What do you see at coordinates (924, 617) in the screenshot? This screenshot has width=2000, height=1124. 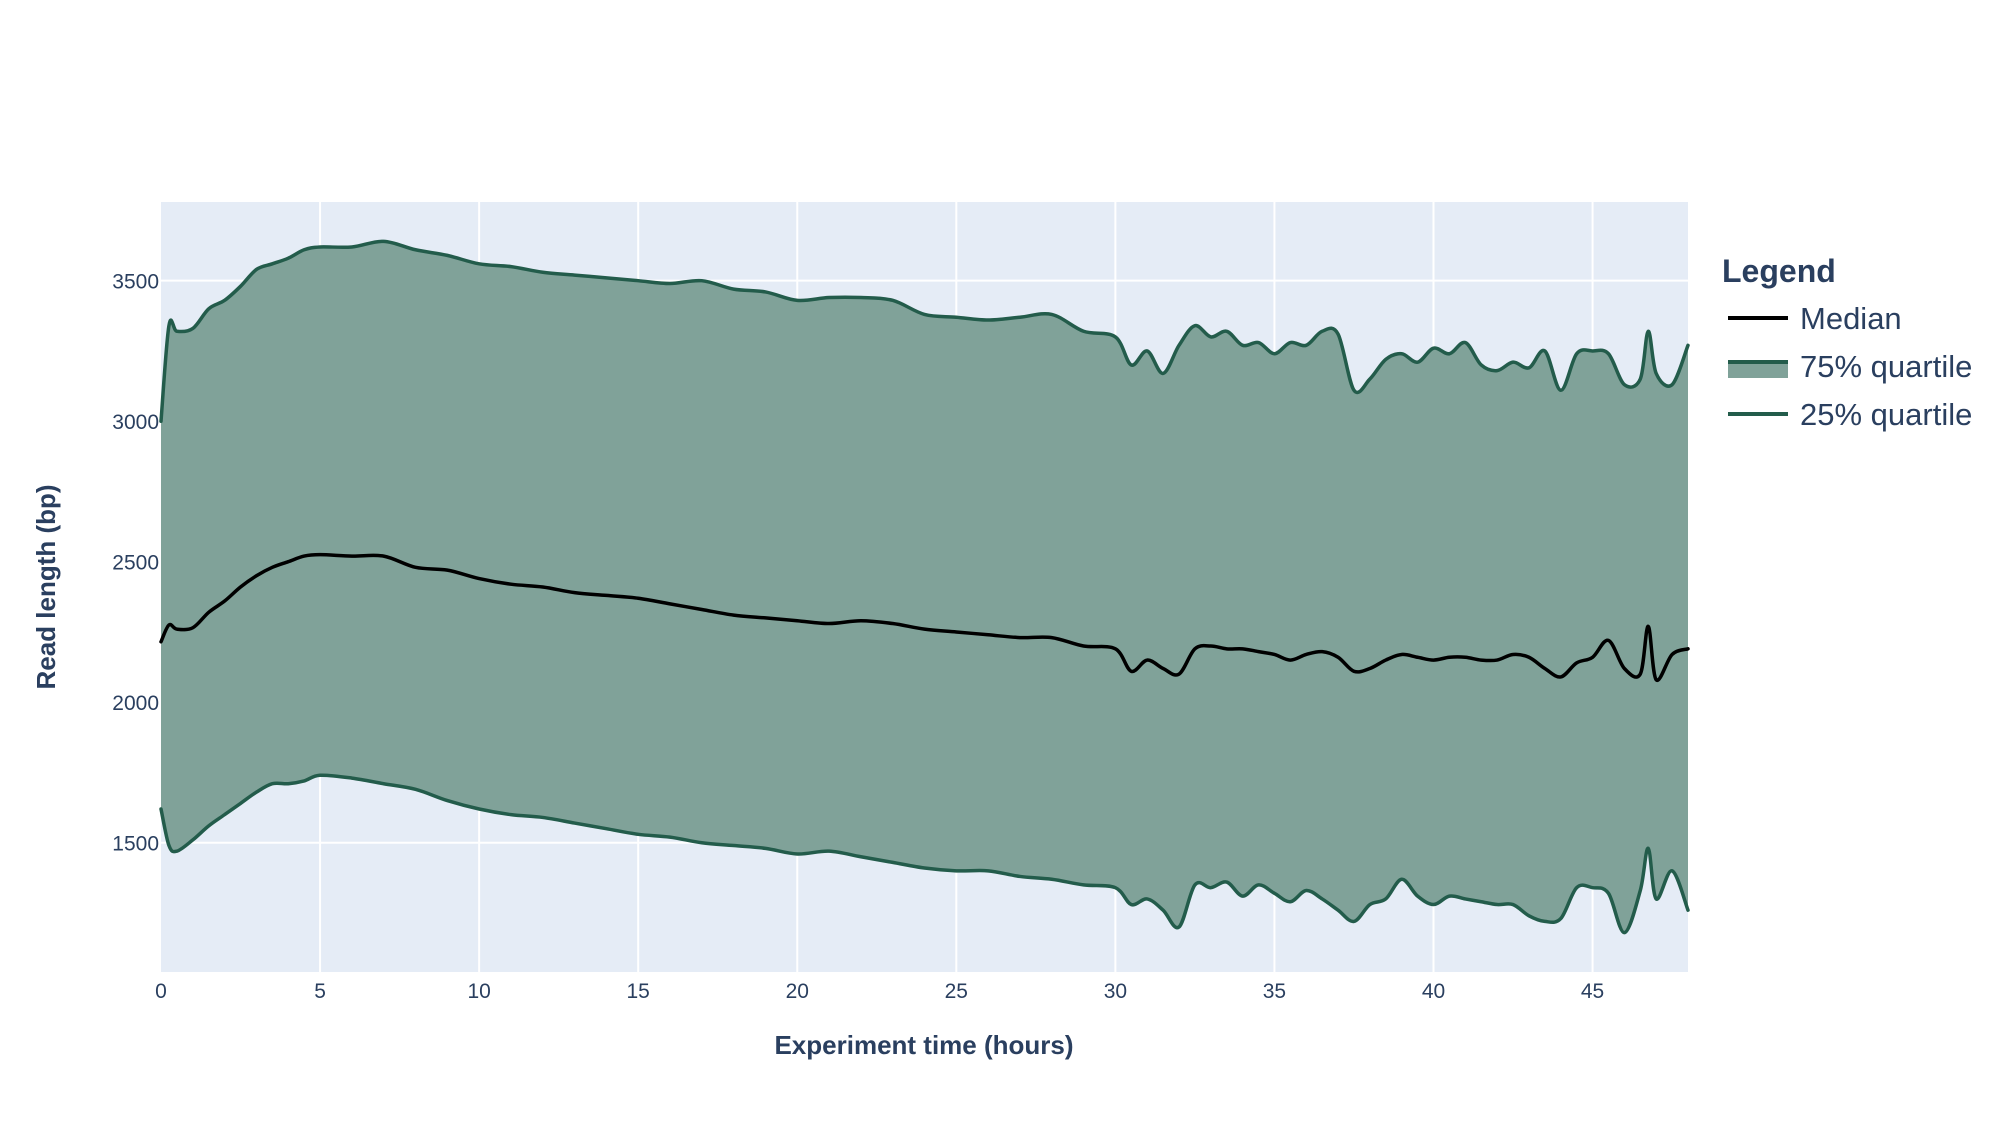 I see `series-line-median` at bounding box center [924, 617].